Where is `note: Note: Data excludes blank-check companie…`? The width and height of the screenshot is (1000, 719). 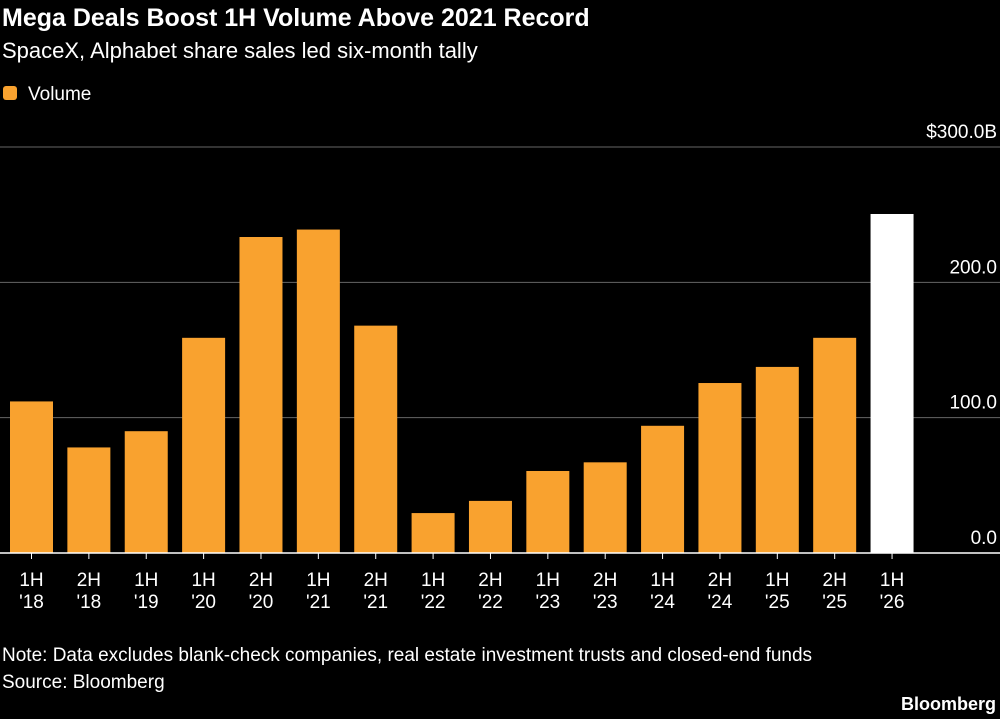 note: Note: Data excludes blank-check companie… is located at coordinates (407, 655).